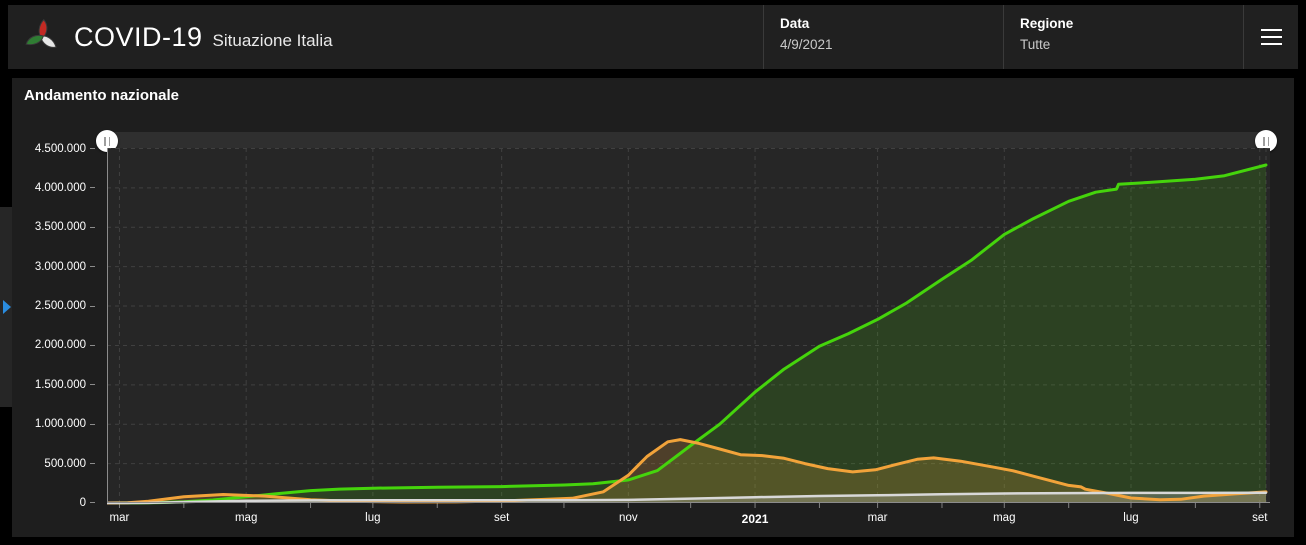 The width and height of the screenshot is (1306, 545). Describe the element at coordinates (1123, 37) in the screenshot. I see `region-field: Regione Tutte` at that location.